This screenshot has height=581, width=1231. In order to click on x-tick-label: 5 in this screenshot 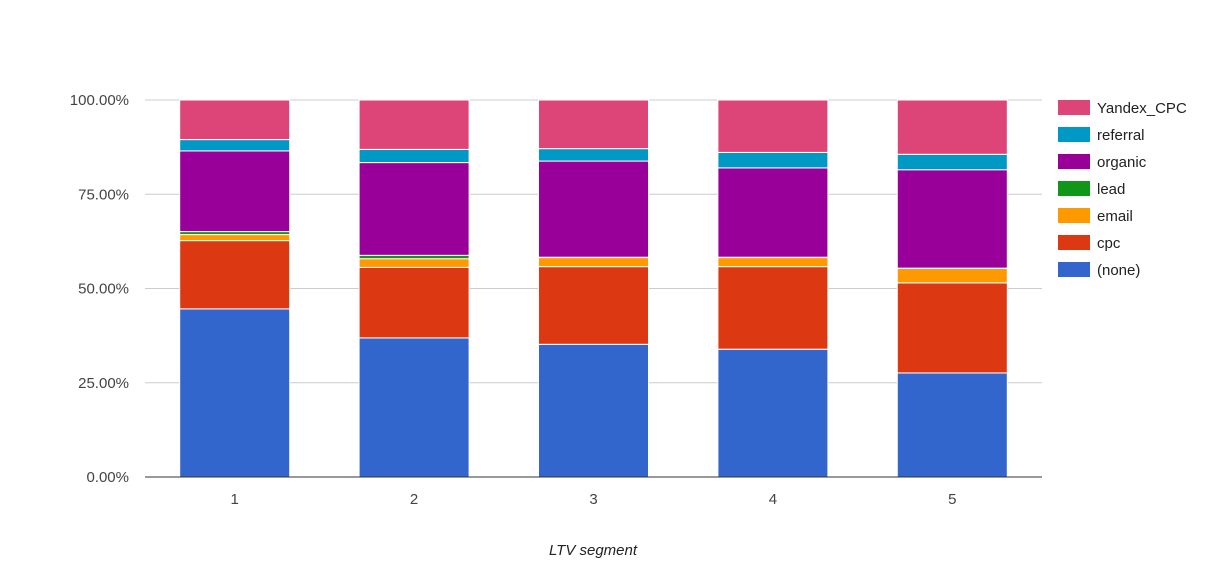, I will do `click(952, 499)`.